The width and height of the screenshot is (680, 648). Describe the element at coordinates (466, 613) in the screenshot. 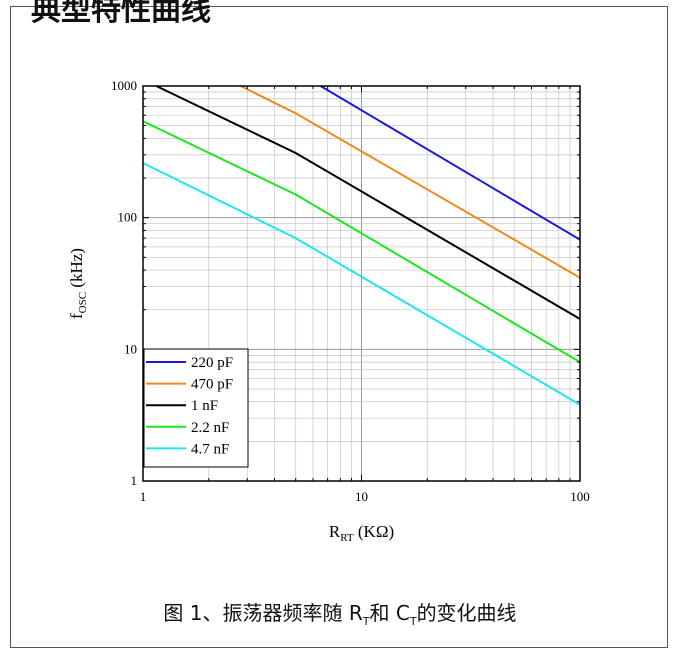

I see `caption-suffix: 的变化曲线` at that location.